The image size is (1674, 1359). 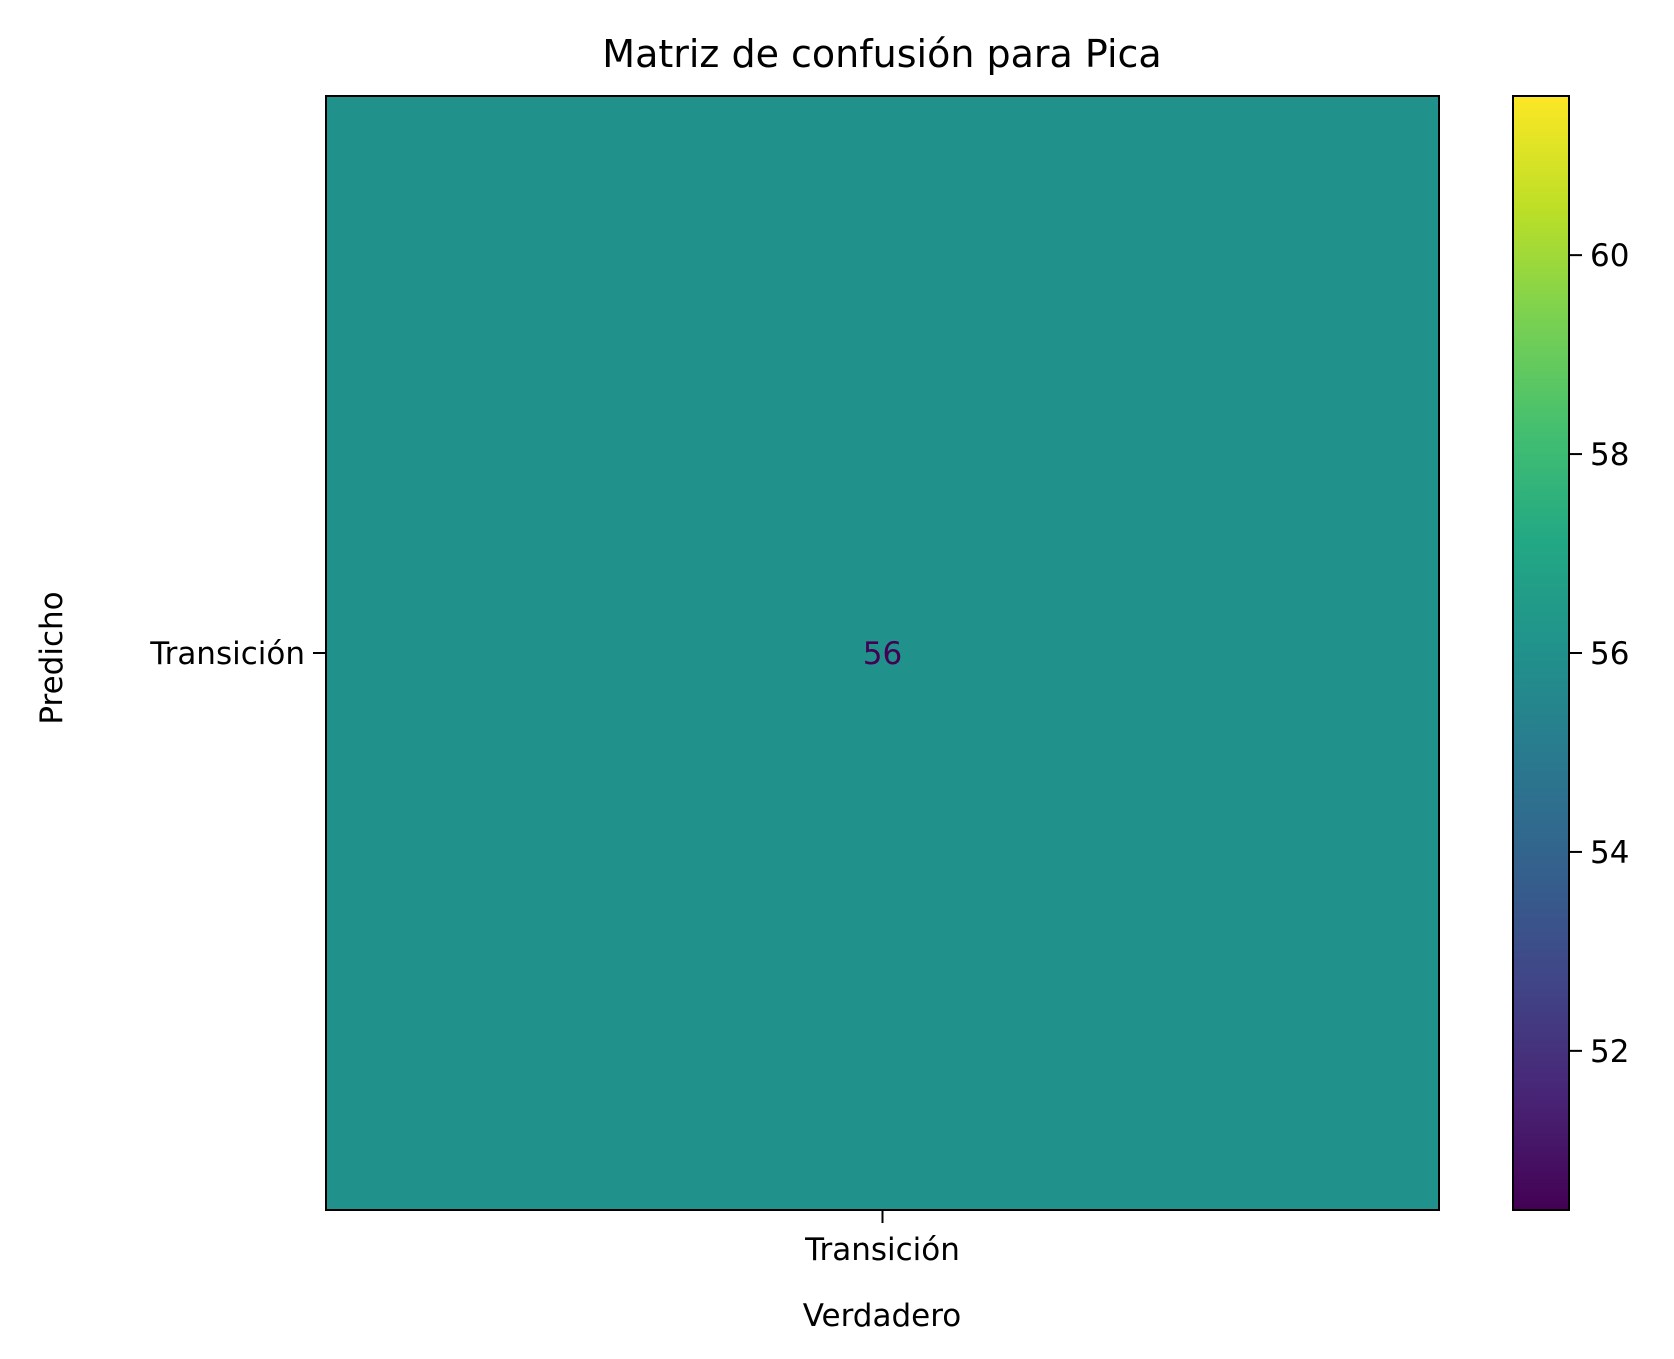 What do you see at coordinates (1609, 455) in the screenshot?
I see `colorbar-tick-label: 58` at bounding box center [1609, 455].